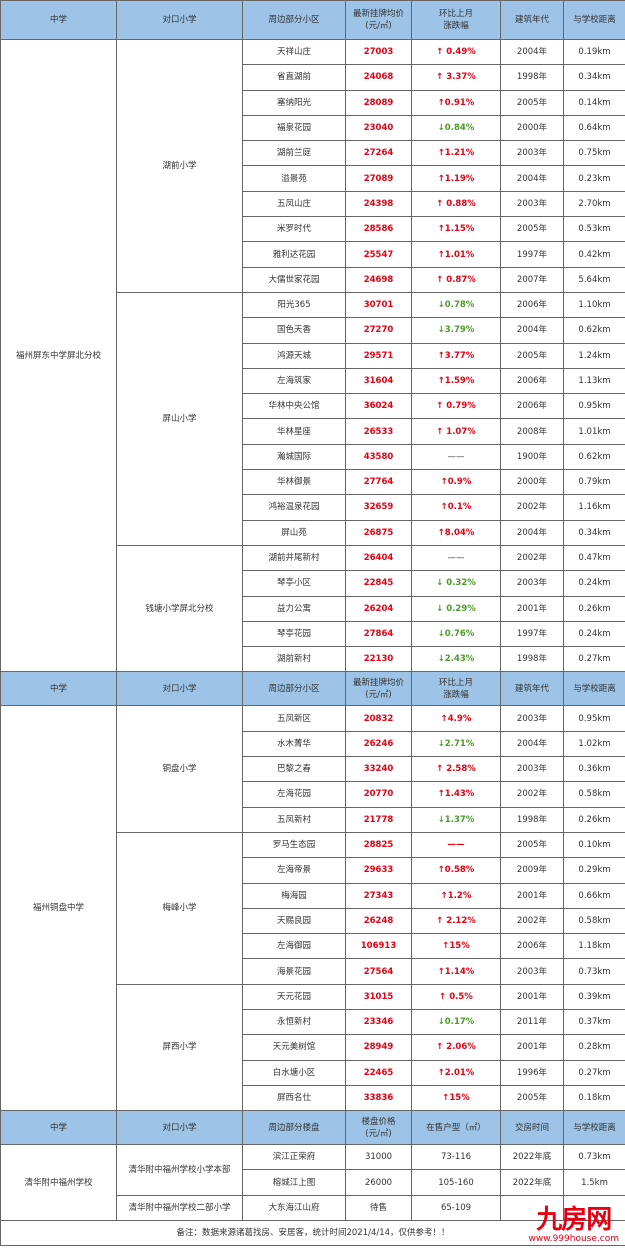  Describe the element at coordinates (456, 819) in the screenshot. I see `month-change: ↓1.37%` at that location.